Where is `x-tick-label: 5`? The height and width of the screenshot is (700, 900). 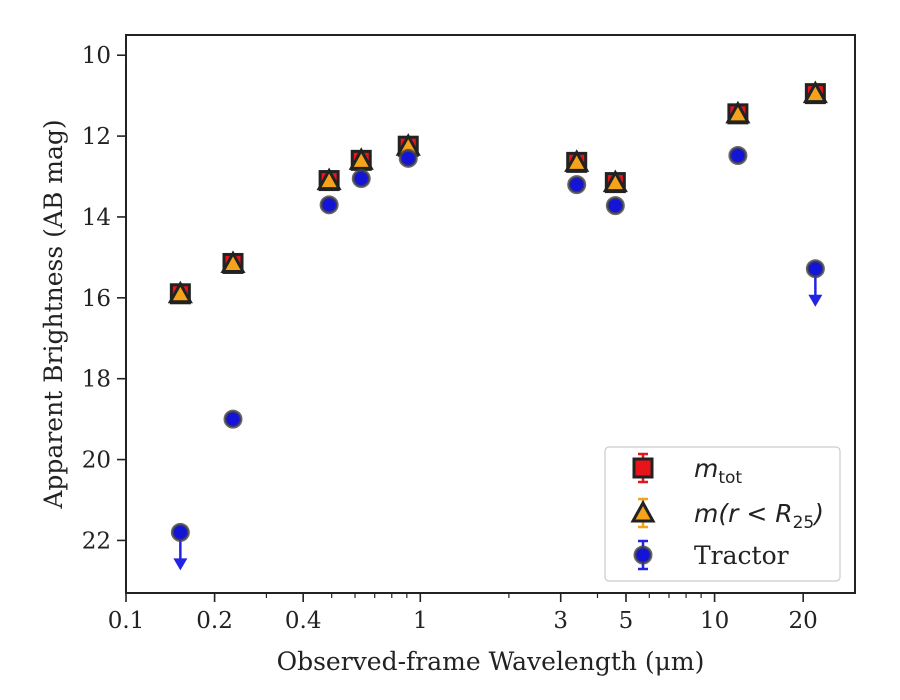
x-tick-label: 5 is located at coordinates (626, 621).